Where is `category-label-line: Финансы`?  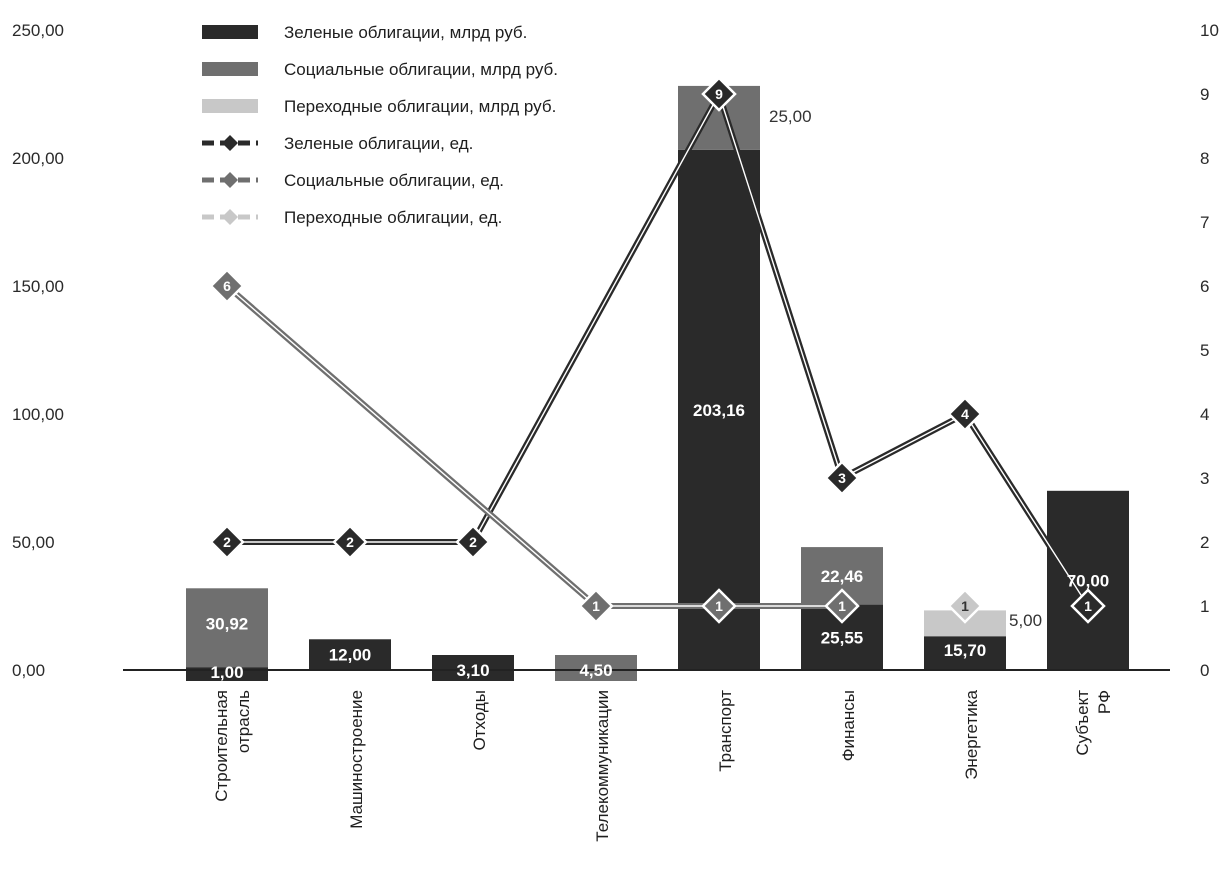 category-label-line: Финансы is located at coordinates (848, 725).